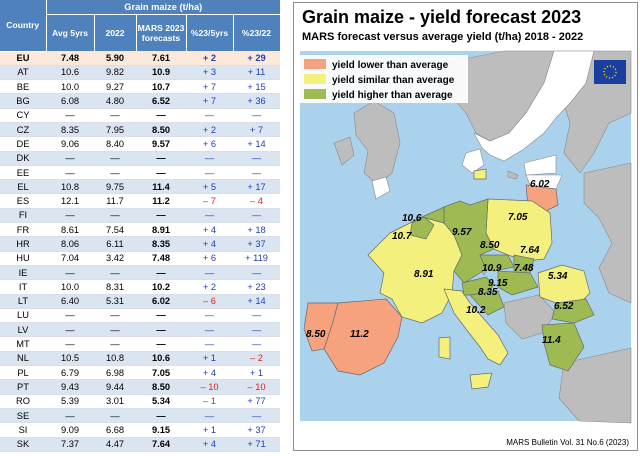 This screenshot has height=456, width=640. What do you see at coordinates (140, 401) in the screenshot?
I see `table-row: RO 5.39 3.01 5.34– 1 + 77` at bounding box center [140, 401].